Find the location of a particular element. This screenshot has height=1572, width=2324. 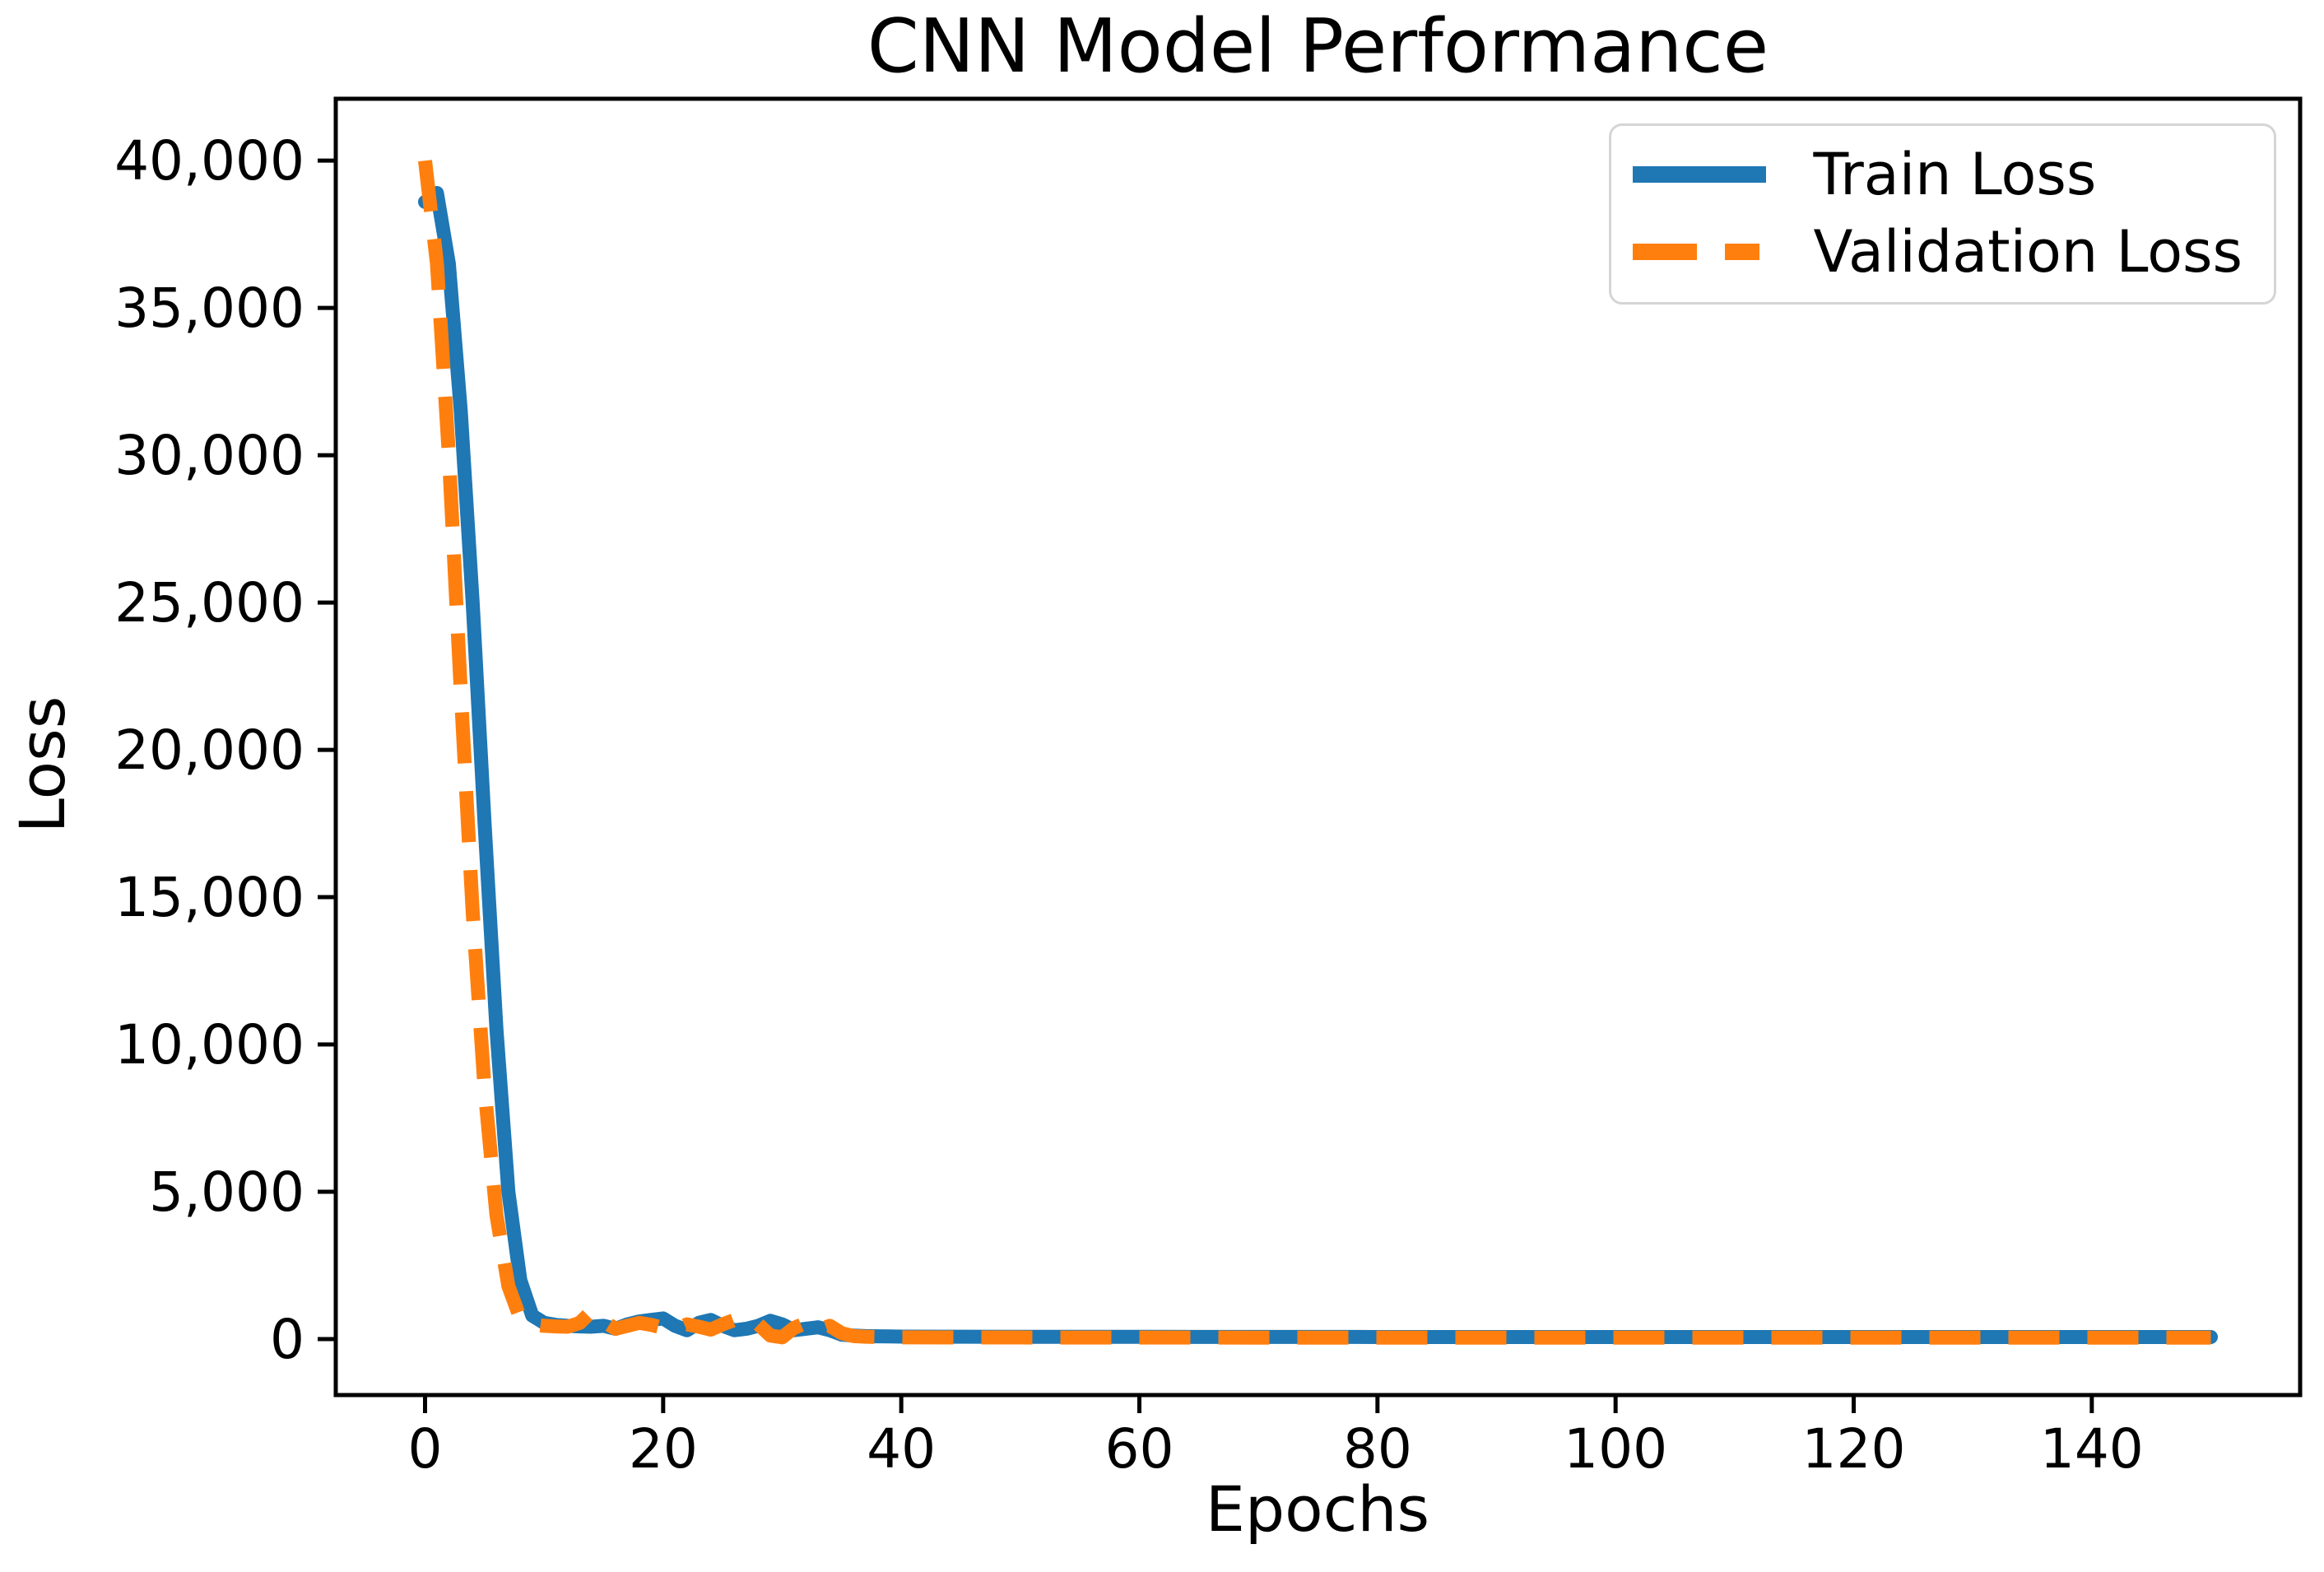

x-axis-label: Epochs is located at coordinates (1317, 1509).